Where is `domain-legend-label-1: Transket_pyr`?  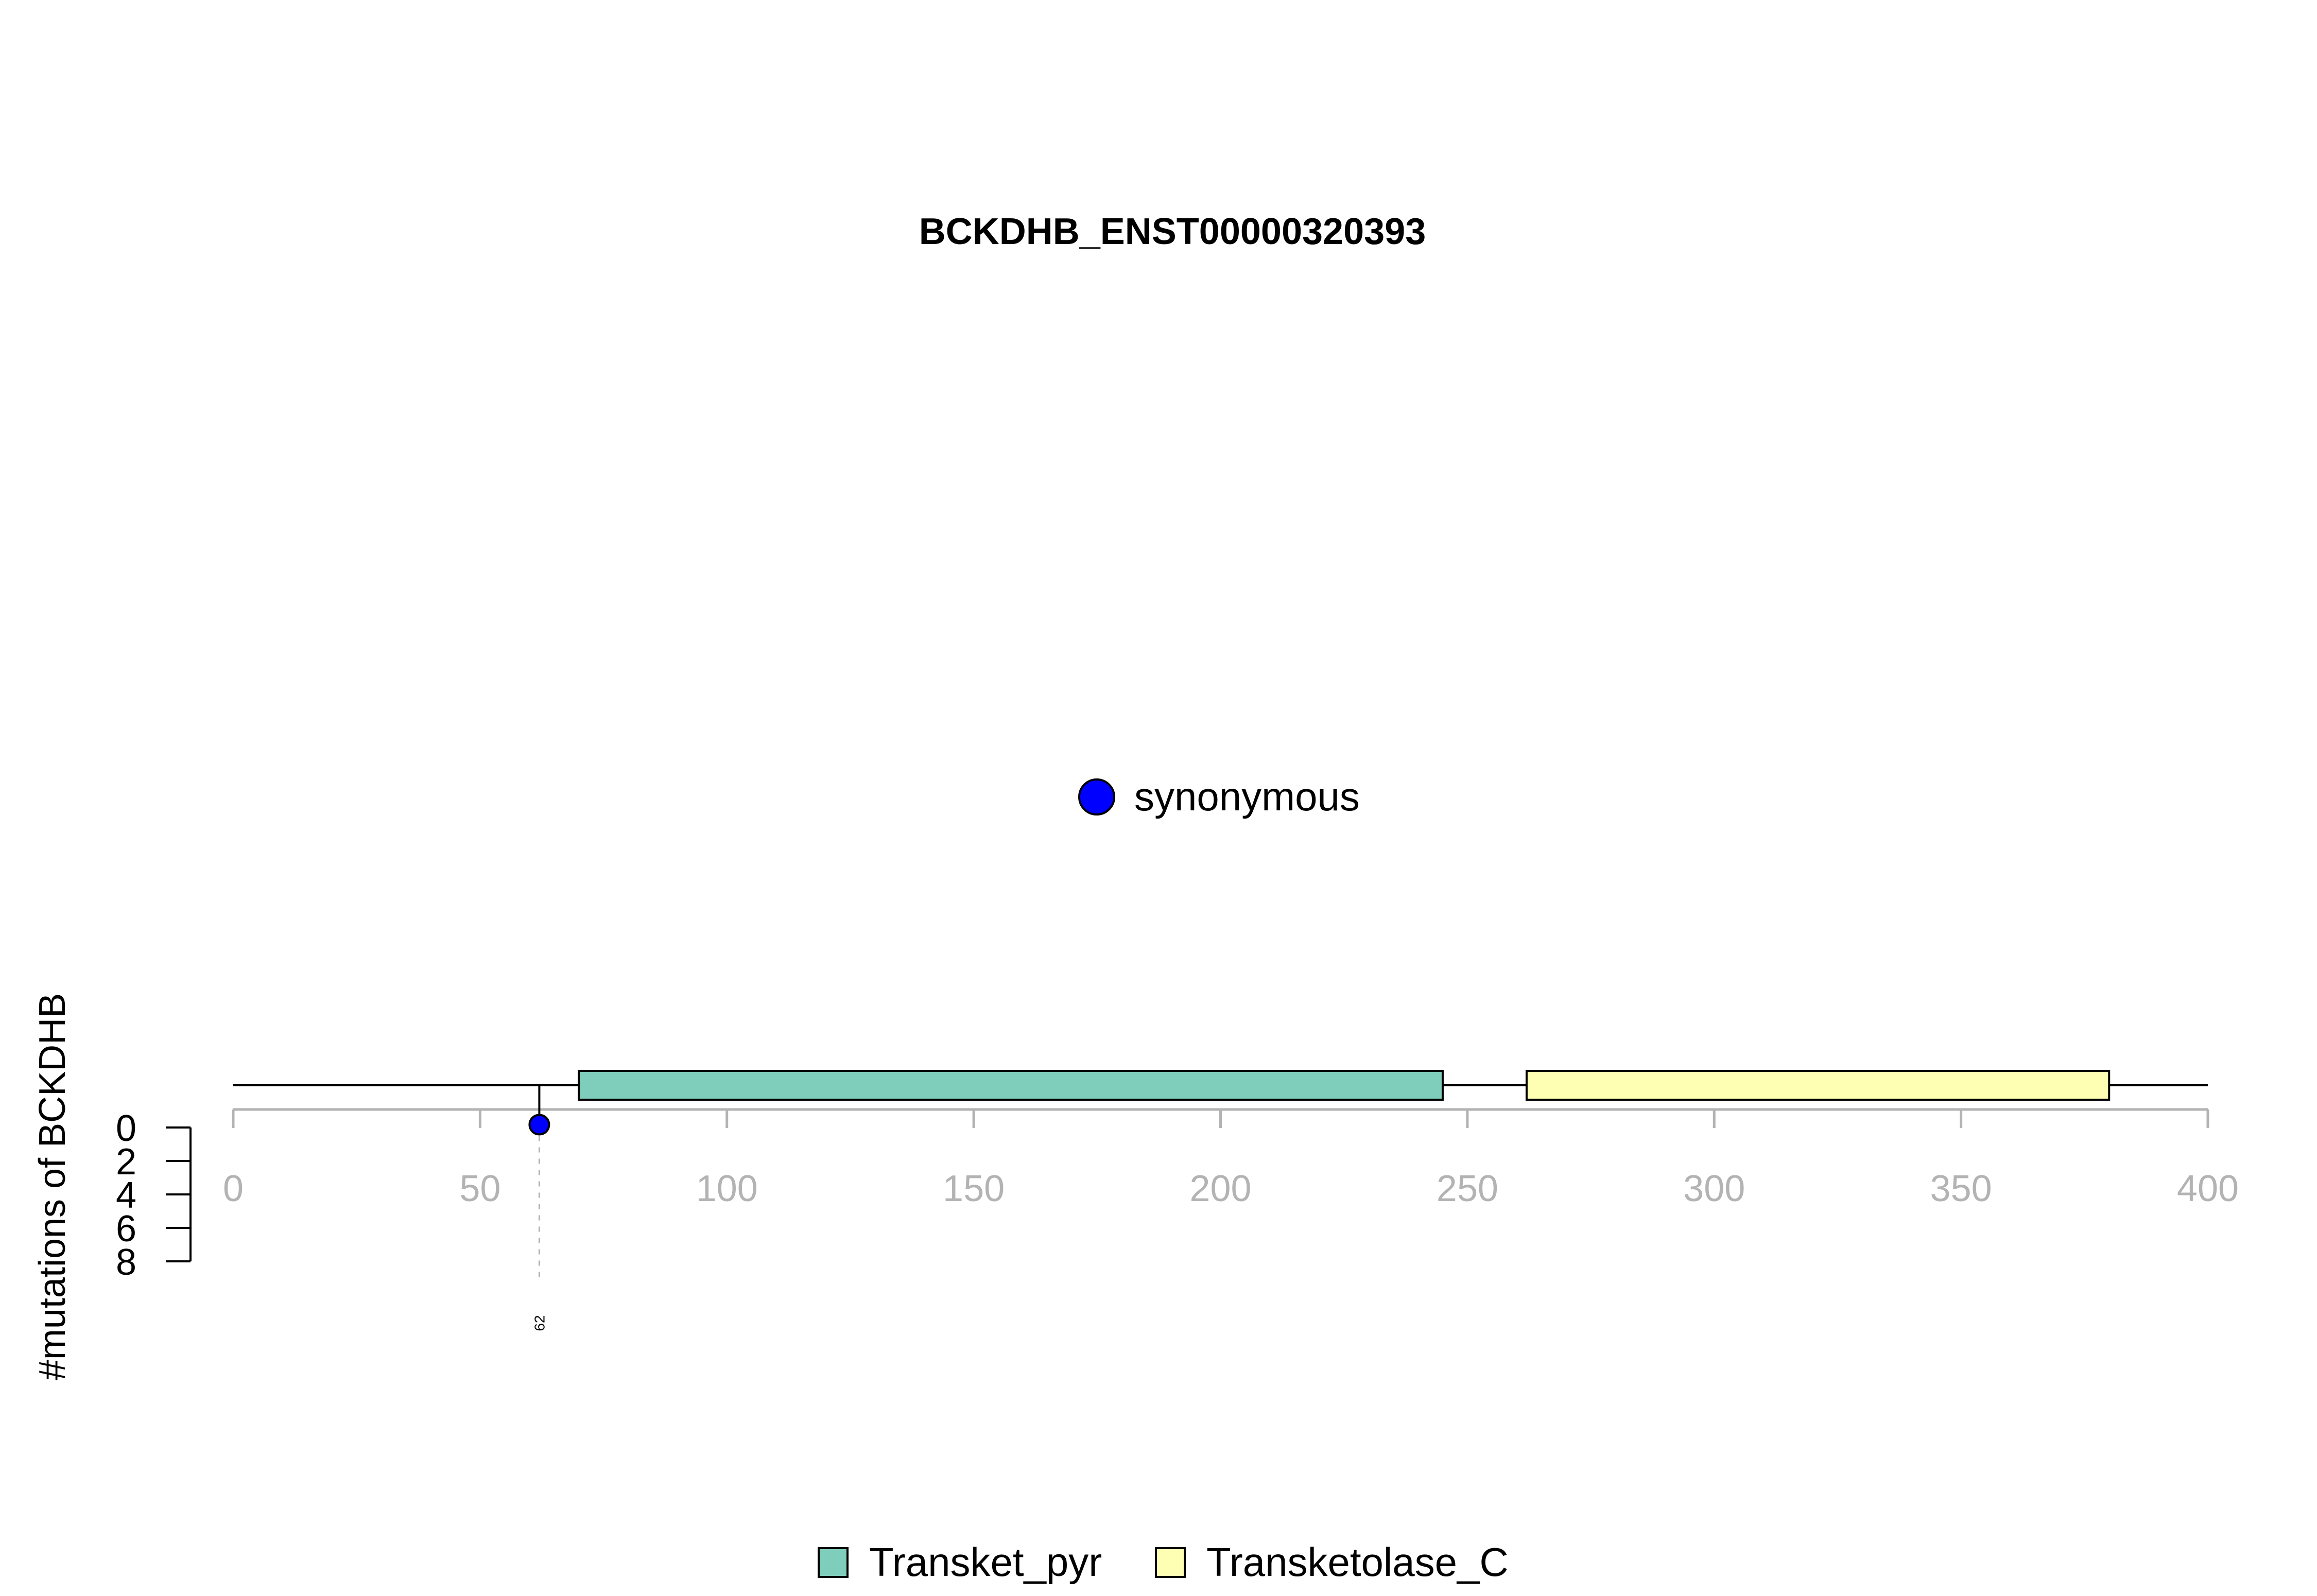
domain-legend-label-1: Transket_pyr is located at coordinates (985, 1562).